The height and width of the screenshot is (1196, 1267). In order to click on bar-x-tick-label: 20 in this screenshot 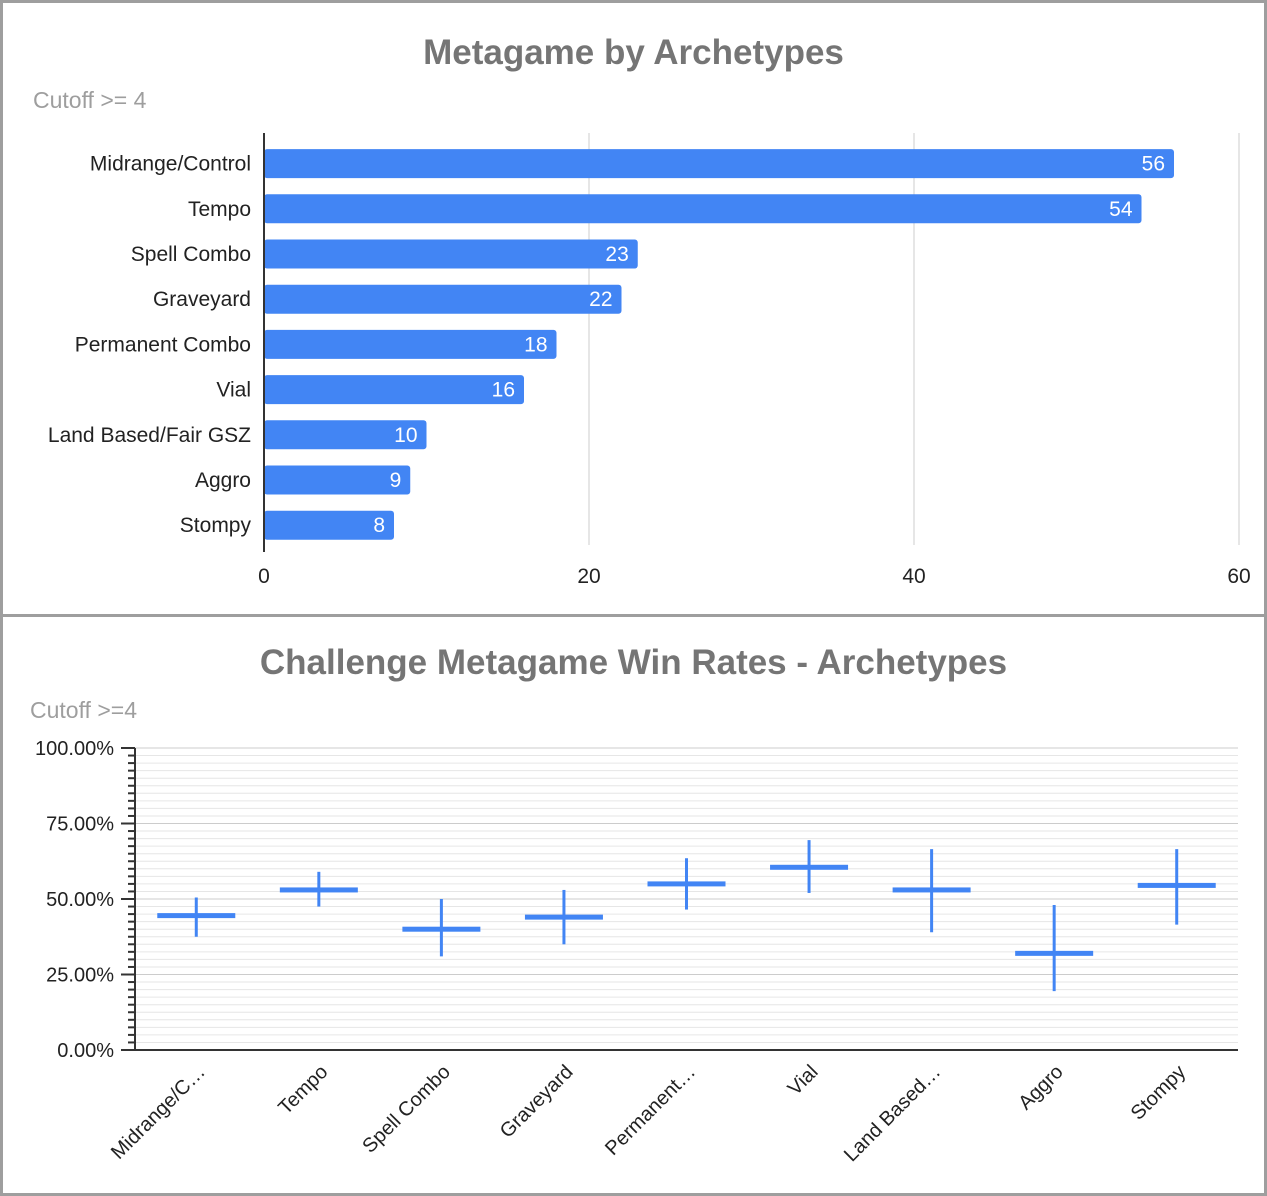, I will do `click(588, 576)`.